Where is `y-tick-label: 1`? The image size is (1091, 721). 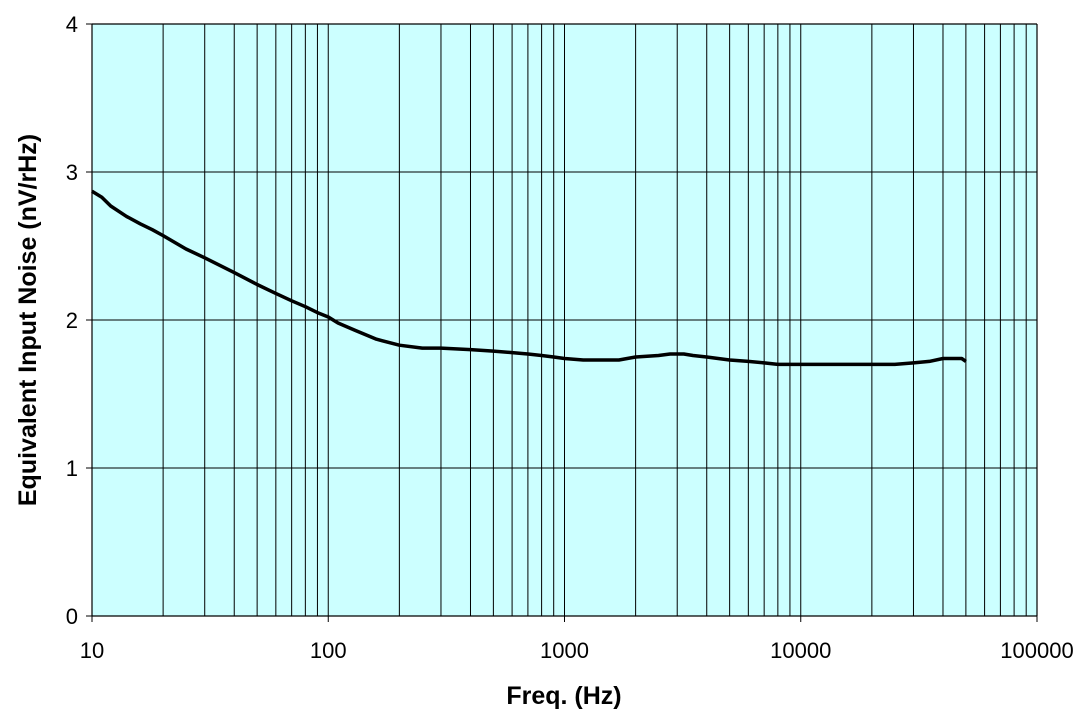
y-tick-label: 1 is located at coordinates (72, 468).